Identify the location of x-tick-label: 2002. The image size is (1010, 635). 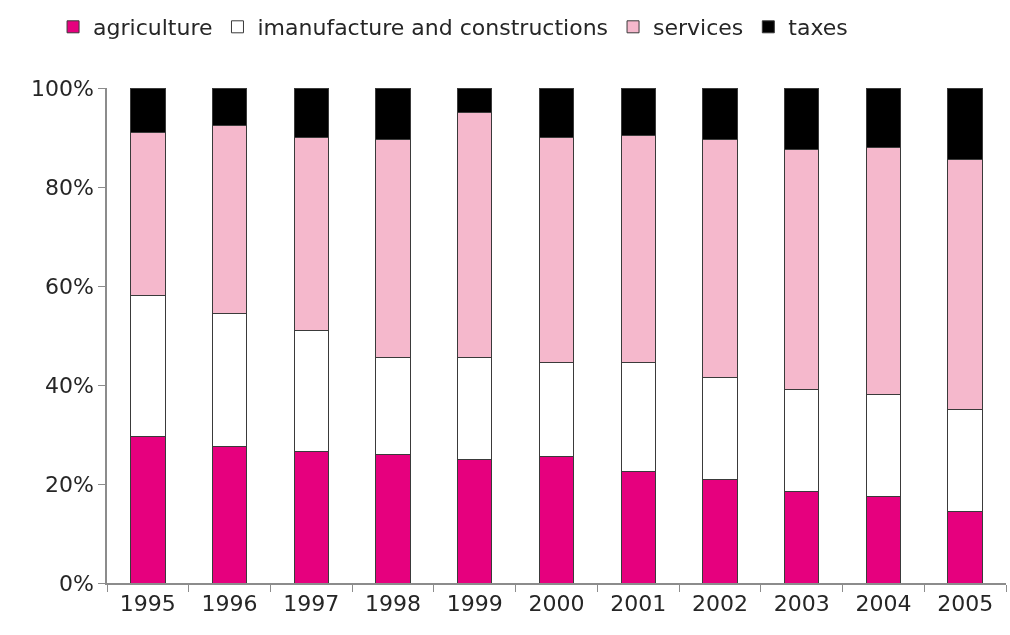
(719, 604).